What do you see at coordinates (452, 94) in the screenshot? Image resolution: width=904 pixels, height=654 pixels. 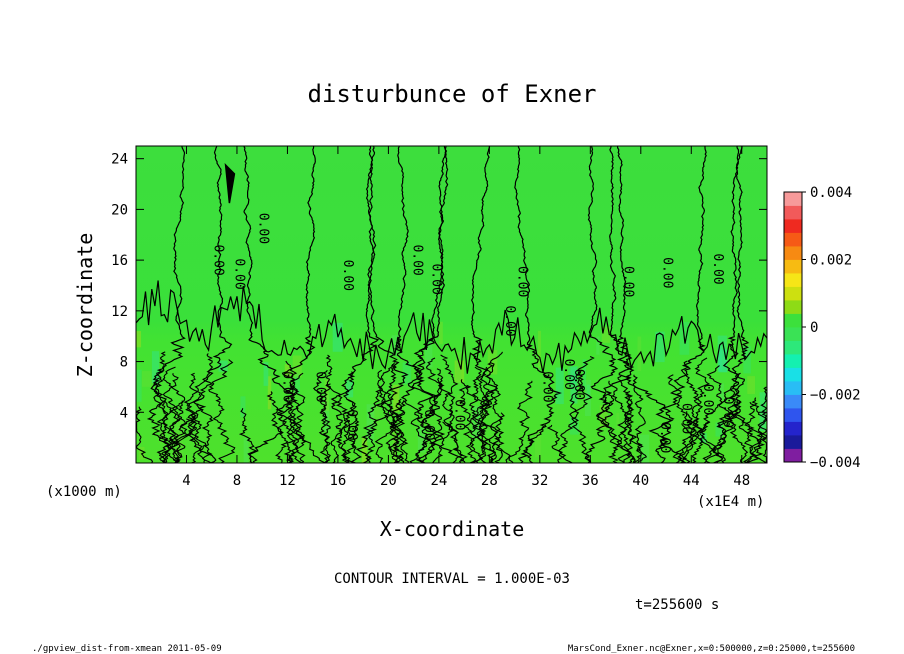 I see `chart-title: disturbunce of Exner` at bounding box center [452, 94].